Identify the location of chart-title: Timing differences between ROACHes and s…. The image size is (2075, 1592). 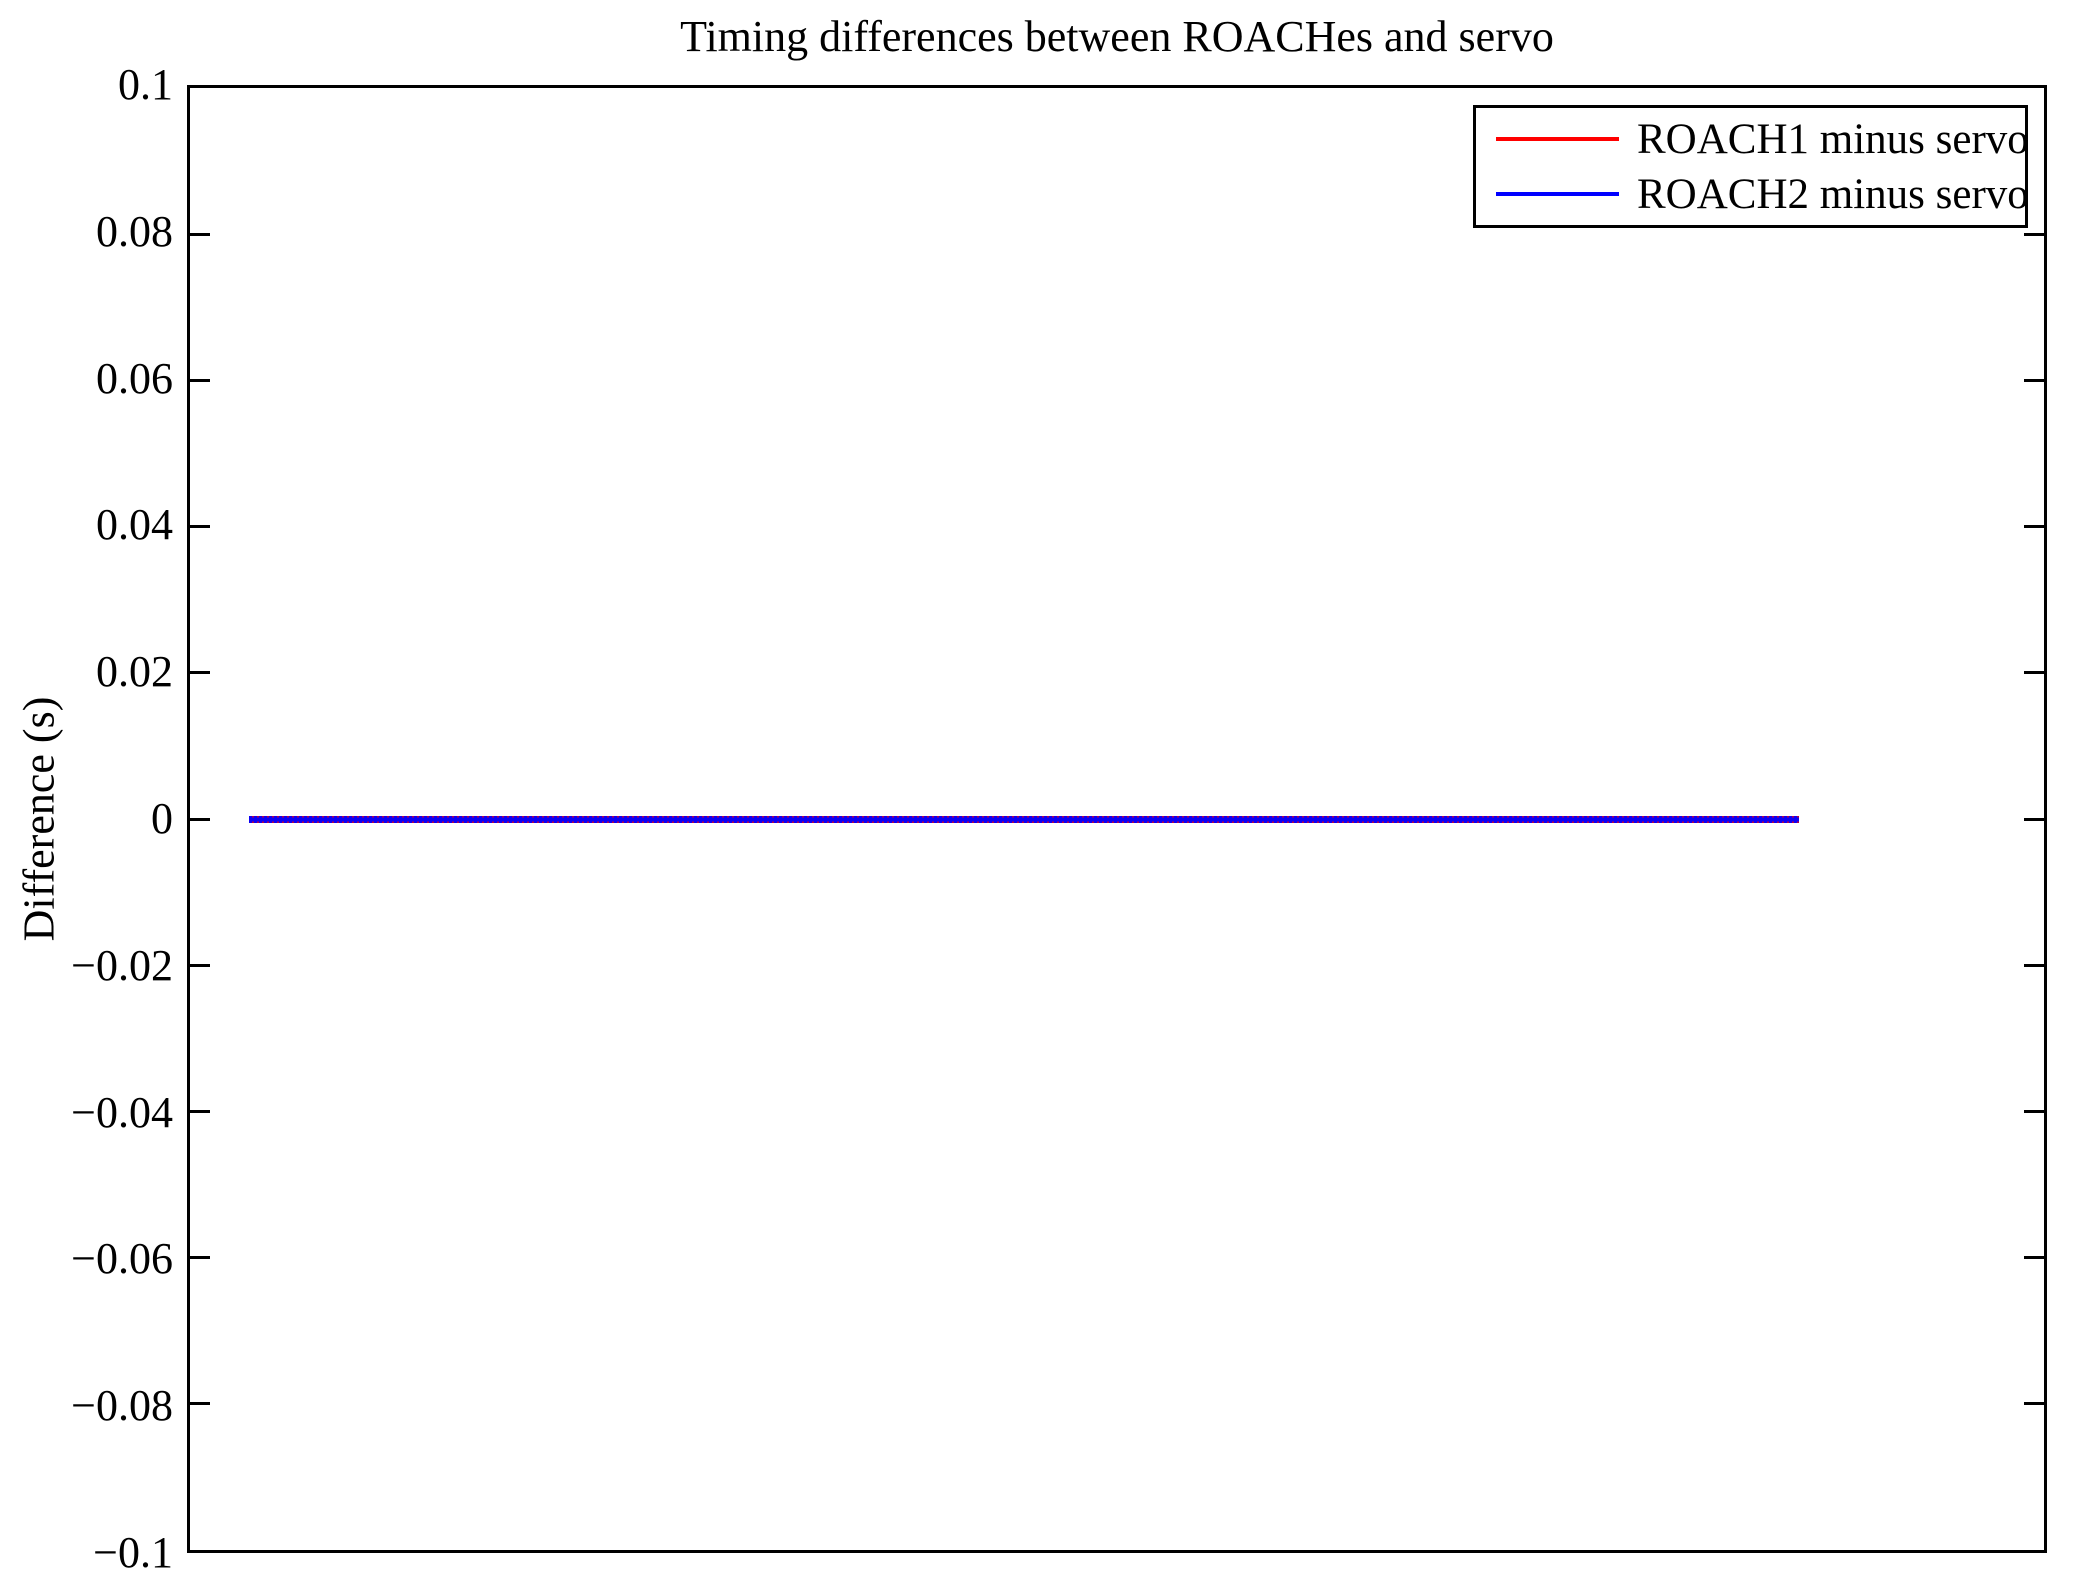
(1117, 36).